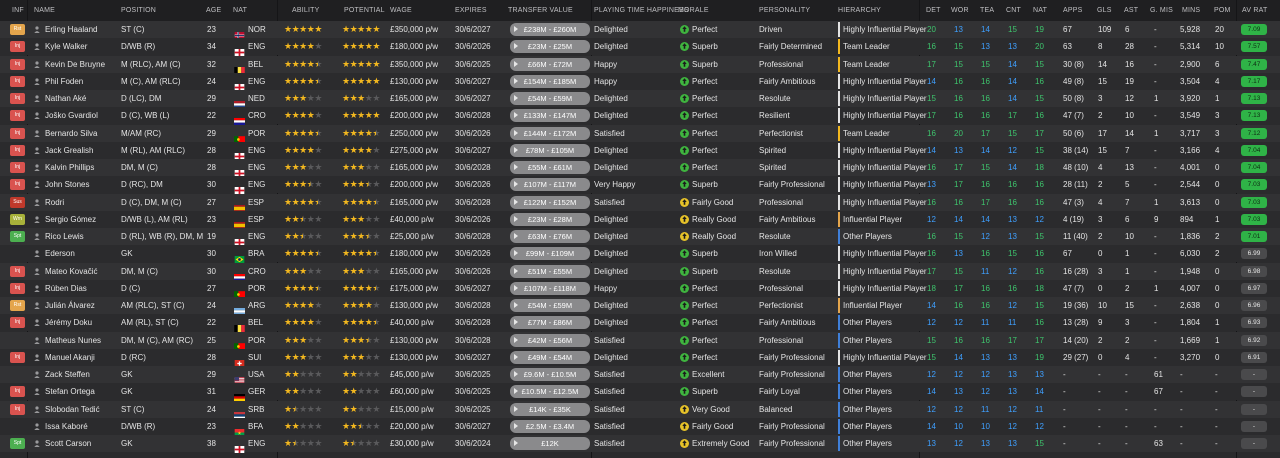 This screenshot has width=1280, height=458. I want to click on col-mins: MINS, so click(1191, 10).